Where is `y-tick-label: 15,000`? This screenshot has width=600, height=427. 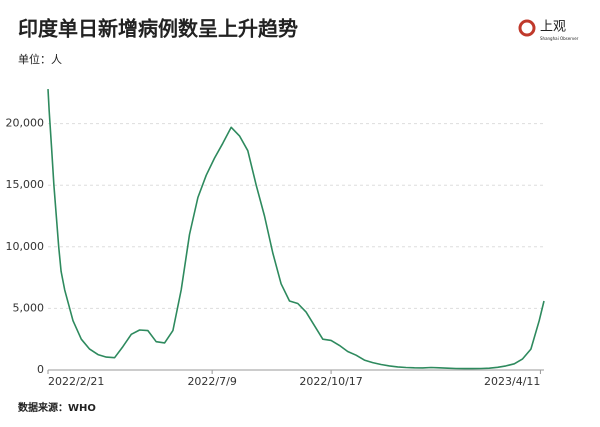
y-tick-label: 15,000 is located at coordinates (25, 184).